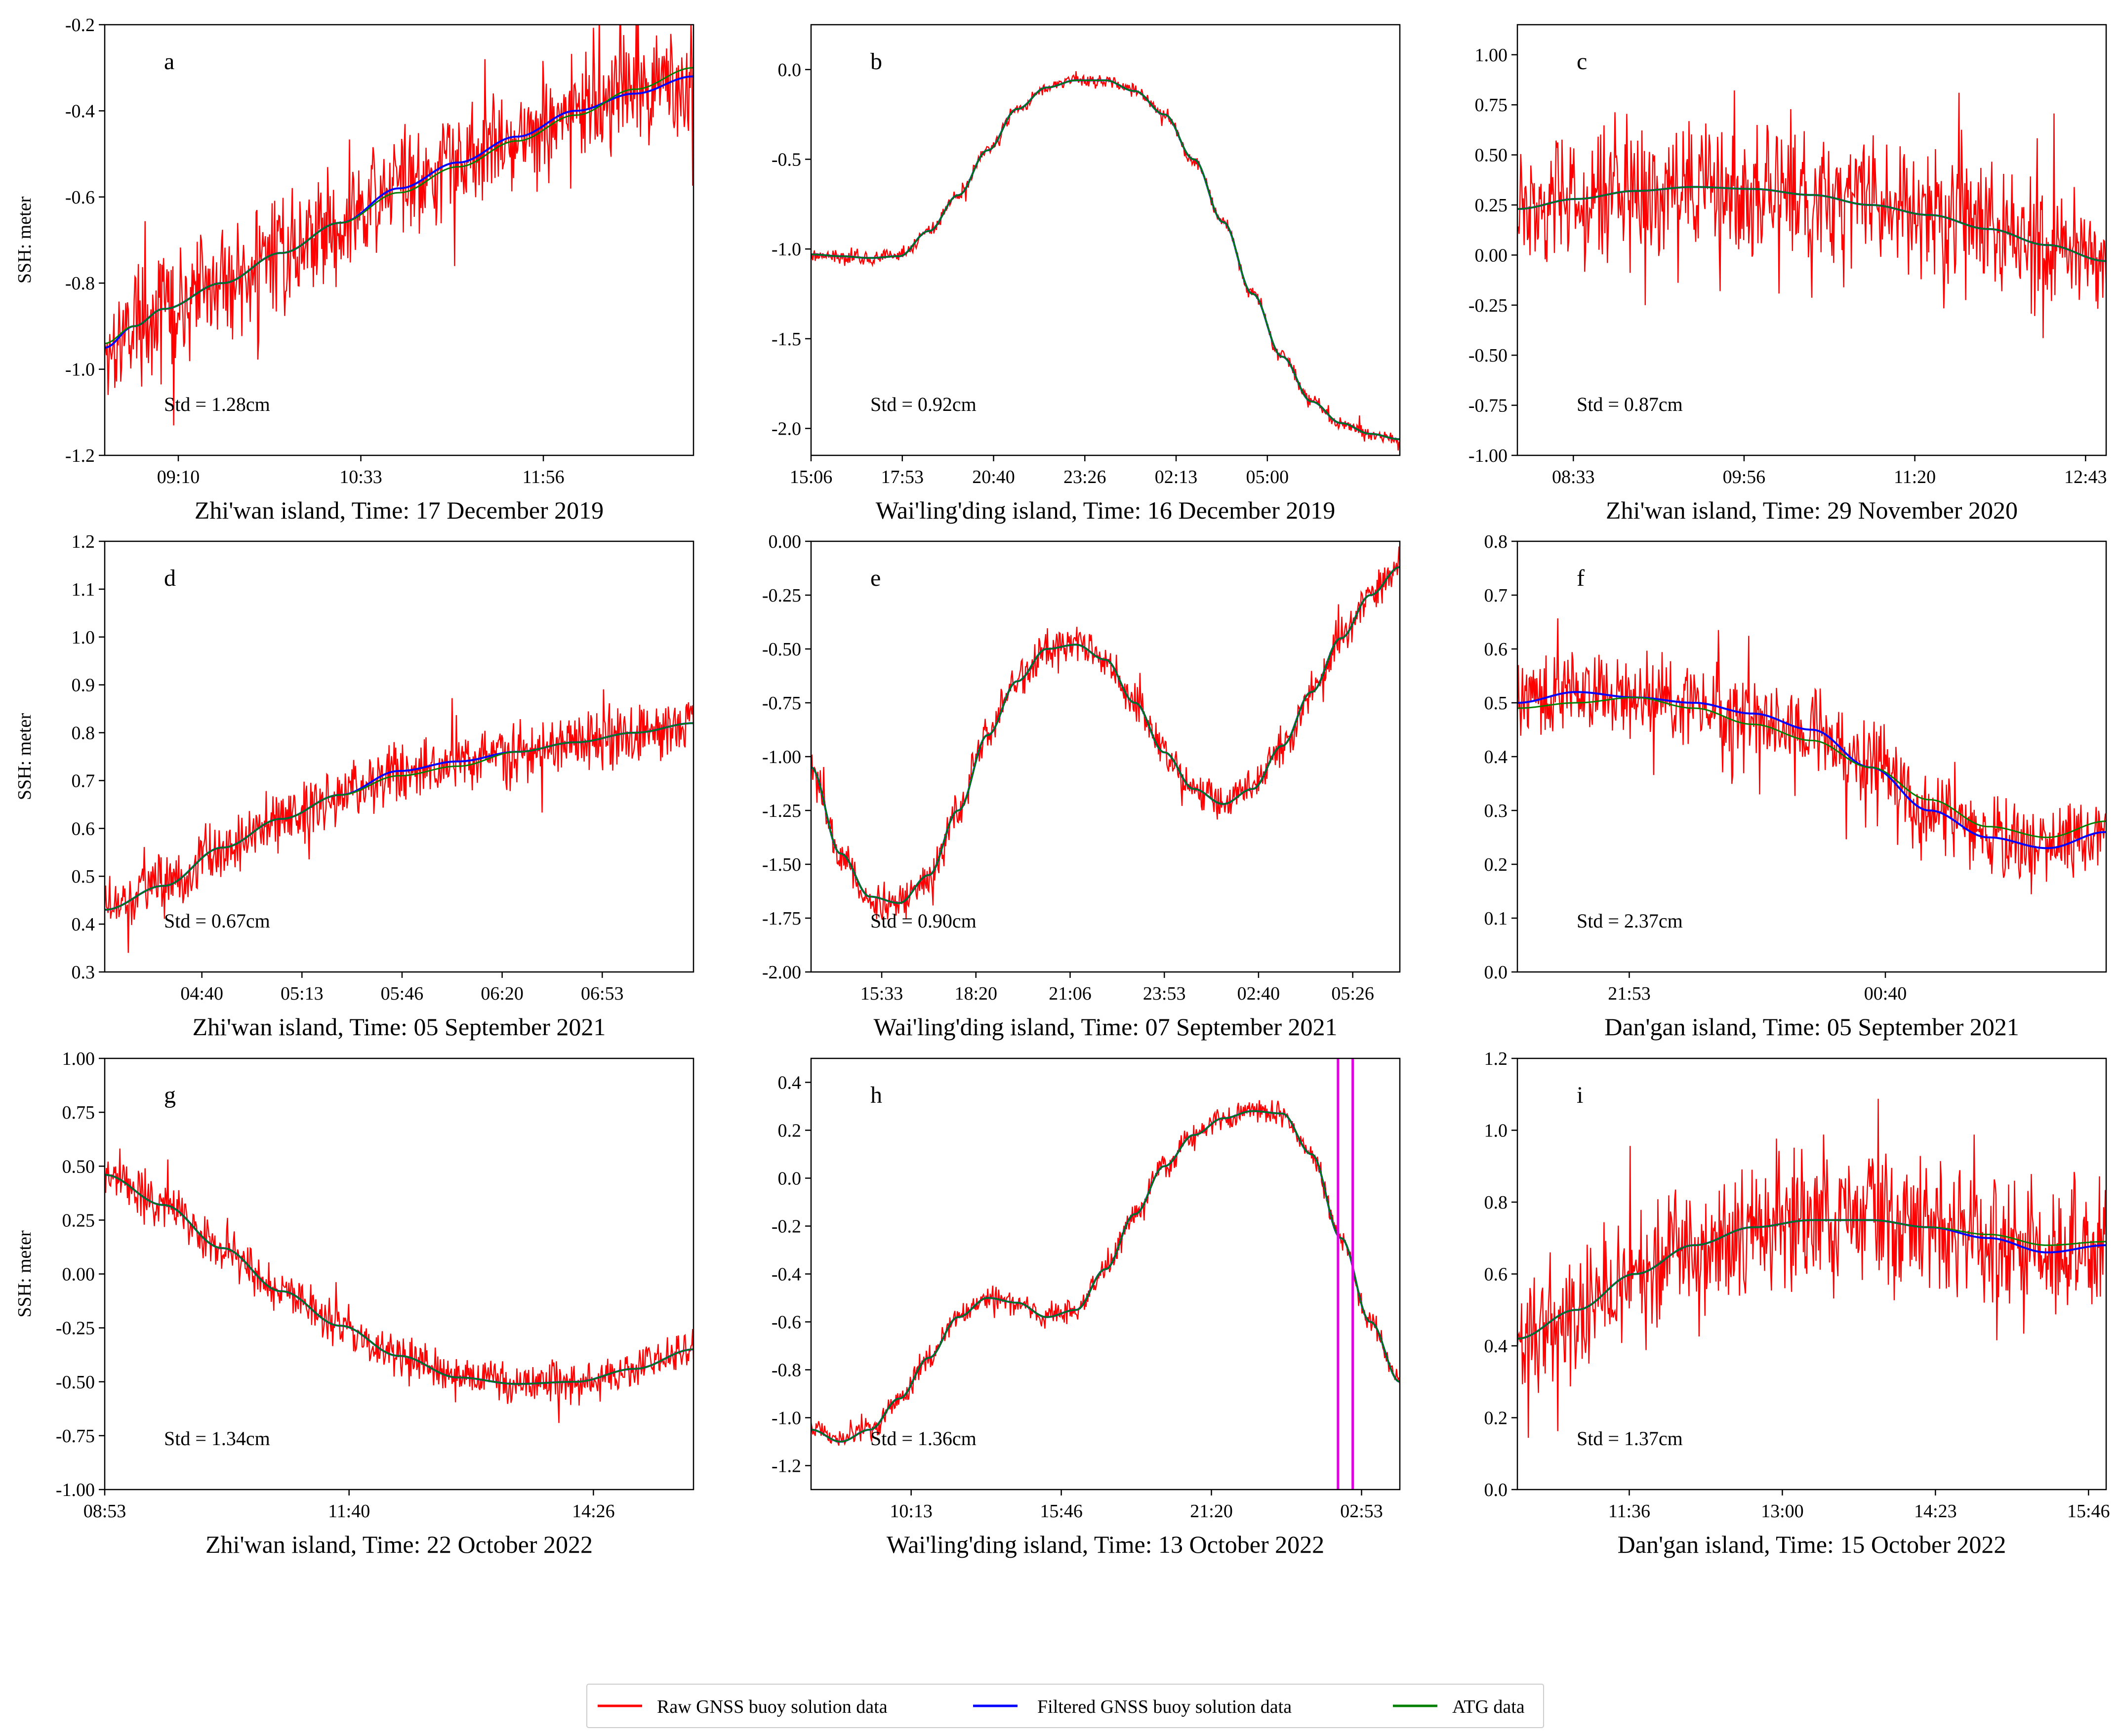 The width and height of the screenshot is (2120, 1736). I want to click on ytick-label-e: -1.75, so click(781, 919).